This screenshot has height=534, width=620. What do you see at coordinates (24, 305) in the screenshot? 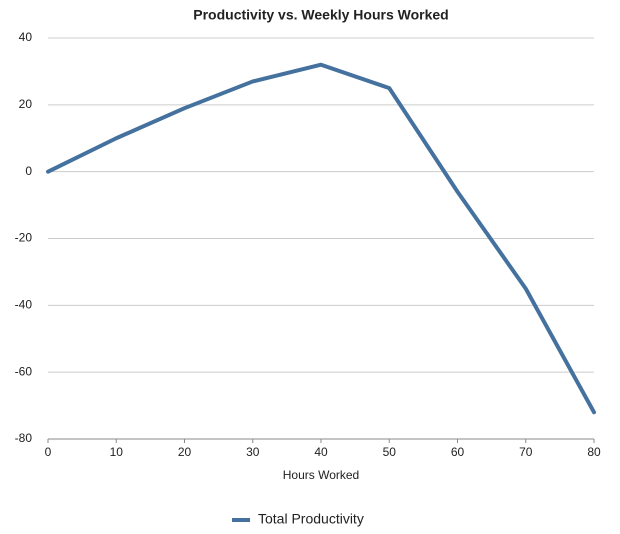
I see `y-tick-label: -40` at bounding box center [24, 305].